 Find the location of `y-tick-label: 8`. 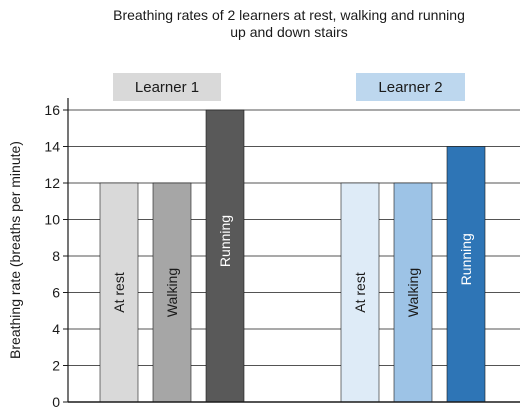

y-tick-label: 8 is located at coordinates (56, 256).